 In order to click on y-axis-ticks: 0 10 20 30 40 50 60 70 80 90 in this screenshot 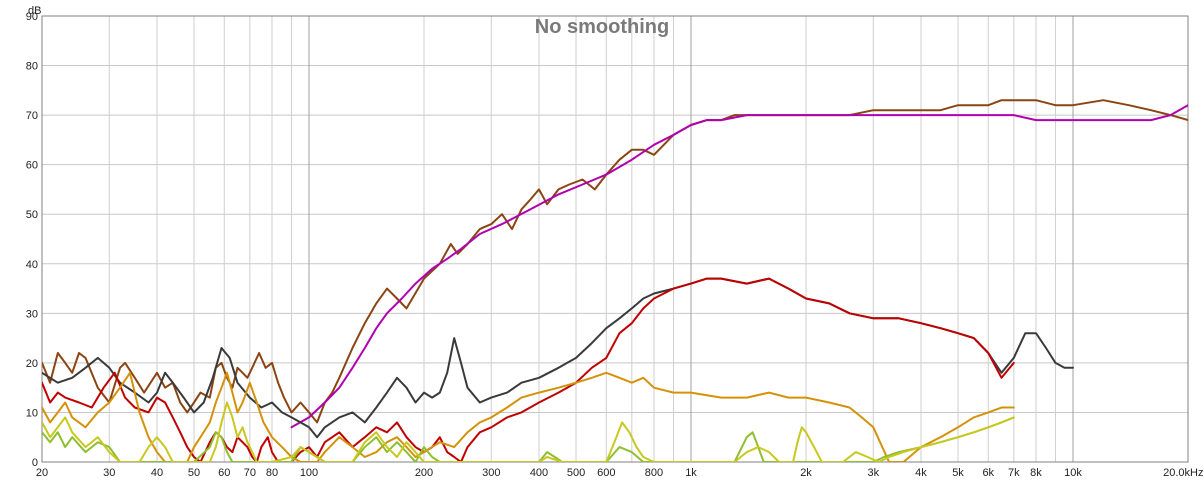, I will do `click(32, 240)`.